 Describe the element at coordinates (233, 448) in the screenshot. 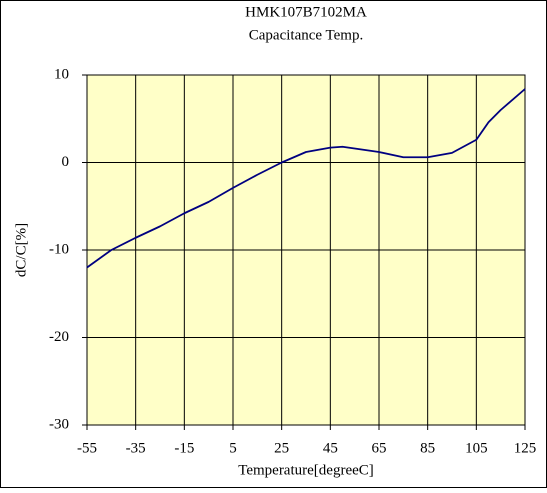

I see `x-tick-label: 5` at that location.